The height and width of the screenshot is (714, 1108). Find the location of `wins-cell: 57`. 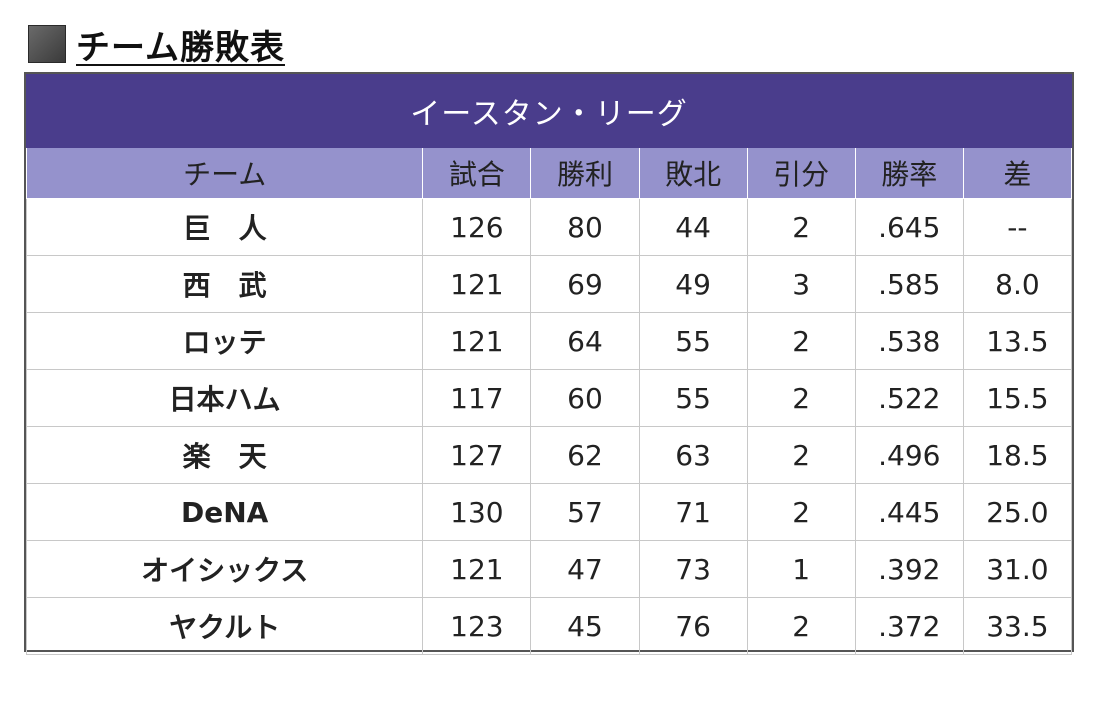

wins-cell: 57 is located at coordinates (585, 512).